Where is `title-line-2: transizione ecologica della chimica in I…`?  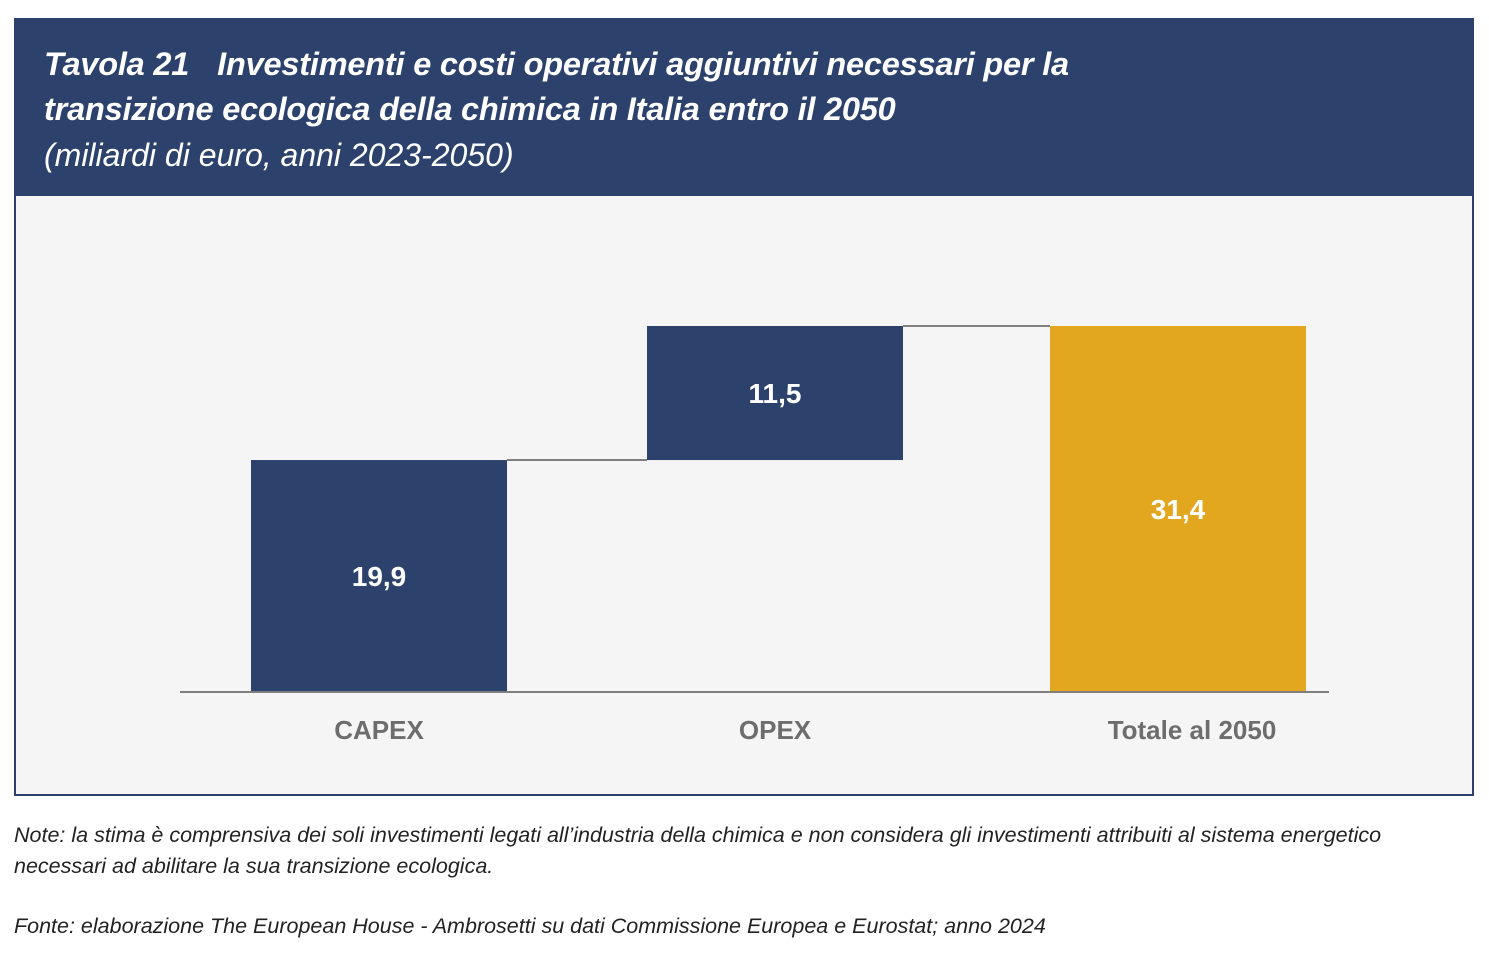 title-line-2: transizione ecologica della chimica in I… is located at coordinates (470, 109).